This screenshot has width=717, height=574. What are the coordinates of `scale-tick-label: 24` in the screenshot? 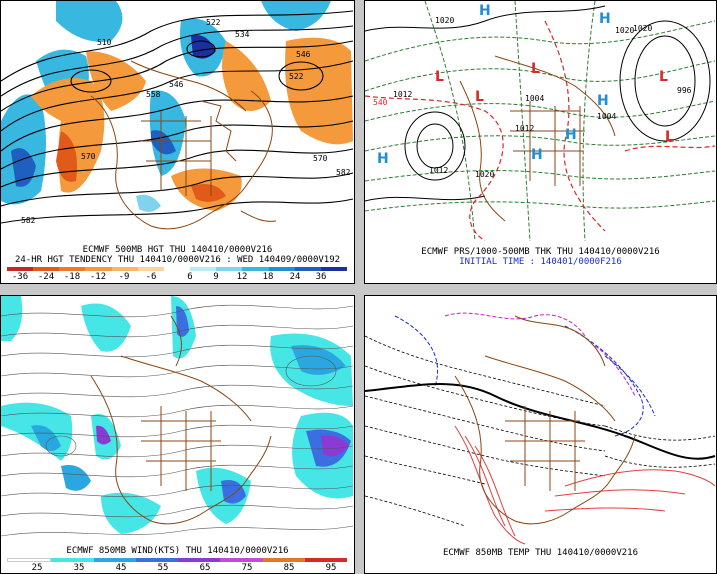 It's located at (295, 277).